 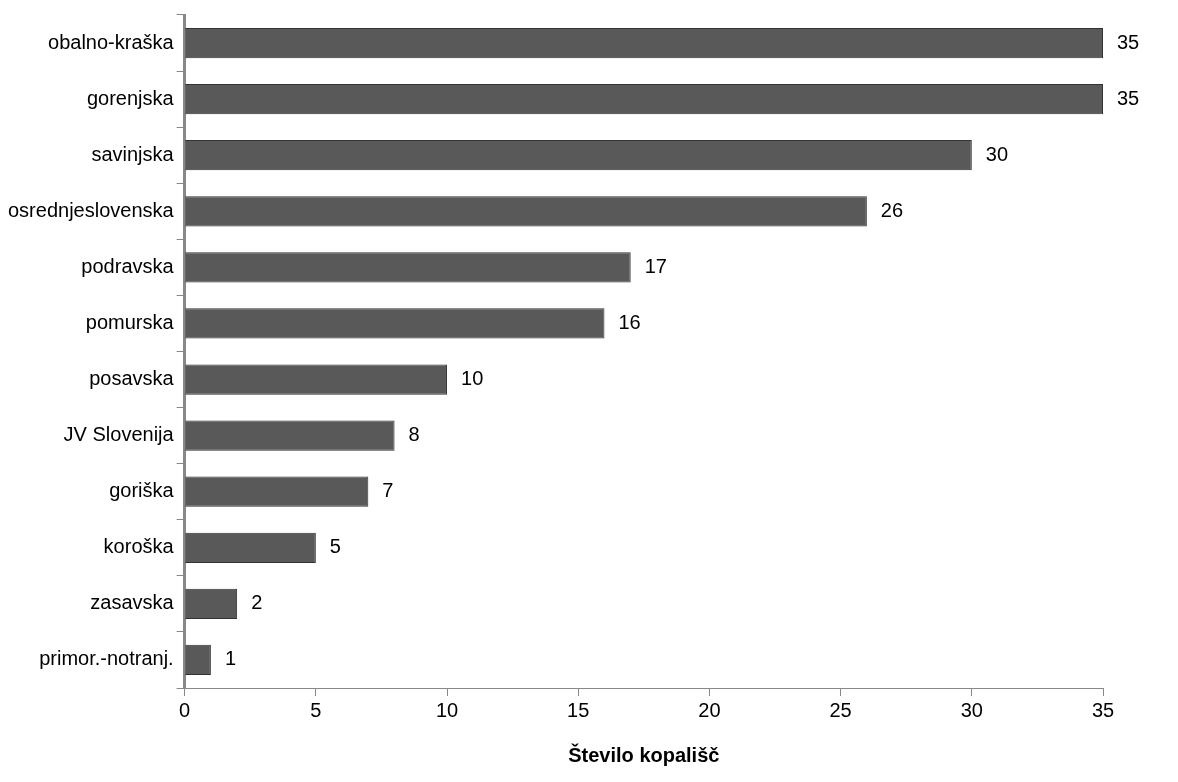 I want to click on y-tick-label: podravska, so click(x=128, y=265).